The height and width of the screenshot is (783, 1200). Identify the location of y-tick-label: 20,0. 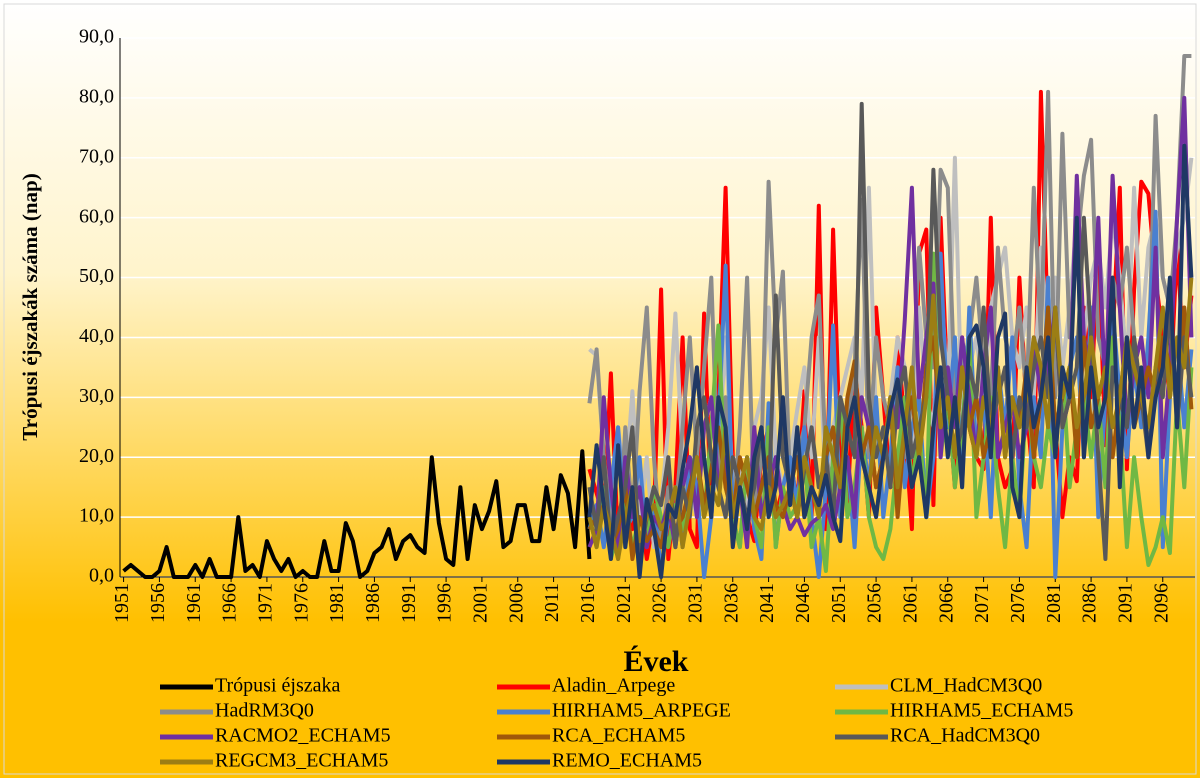
(96, 456).